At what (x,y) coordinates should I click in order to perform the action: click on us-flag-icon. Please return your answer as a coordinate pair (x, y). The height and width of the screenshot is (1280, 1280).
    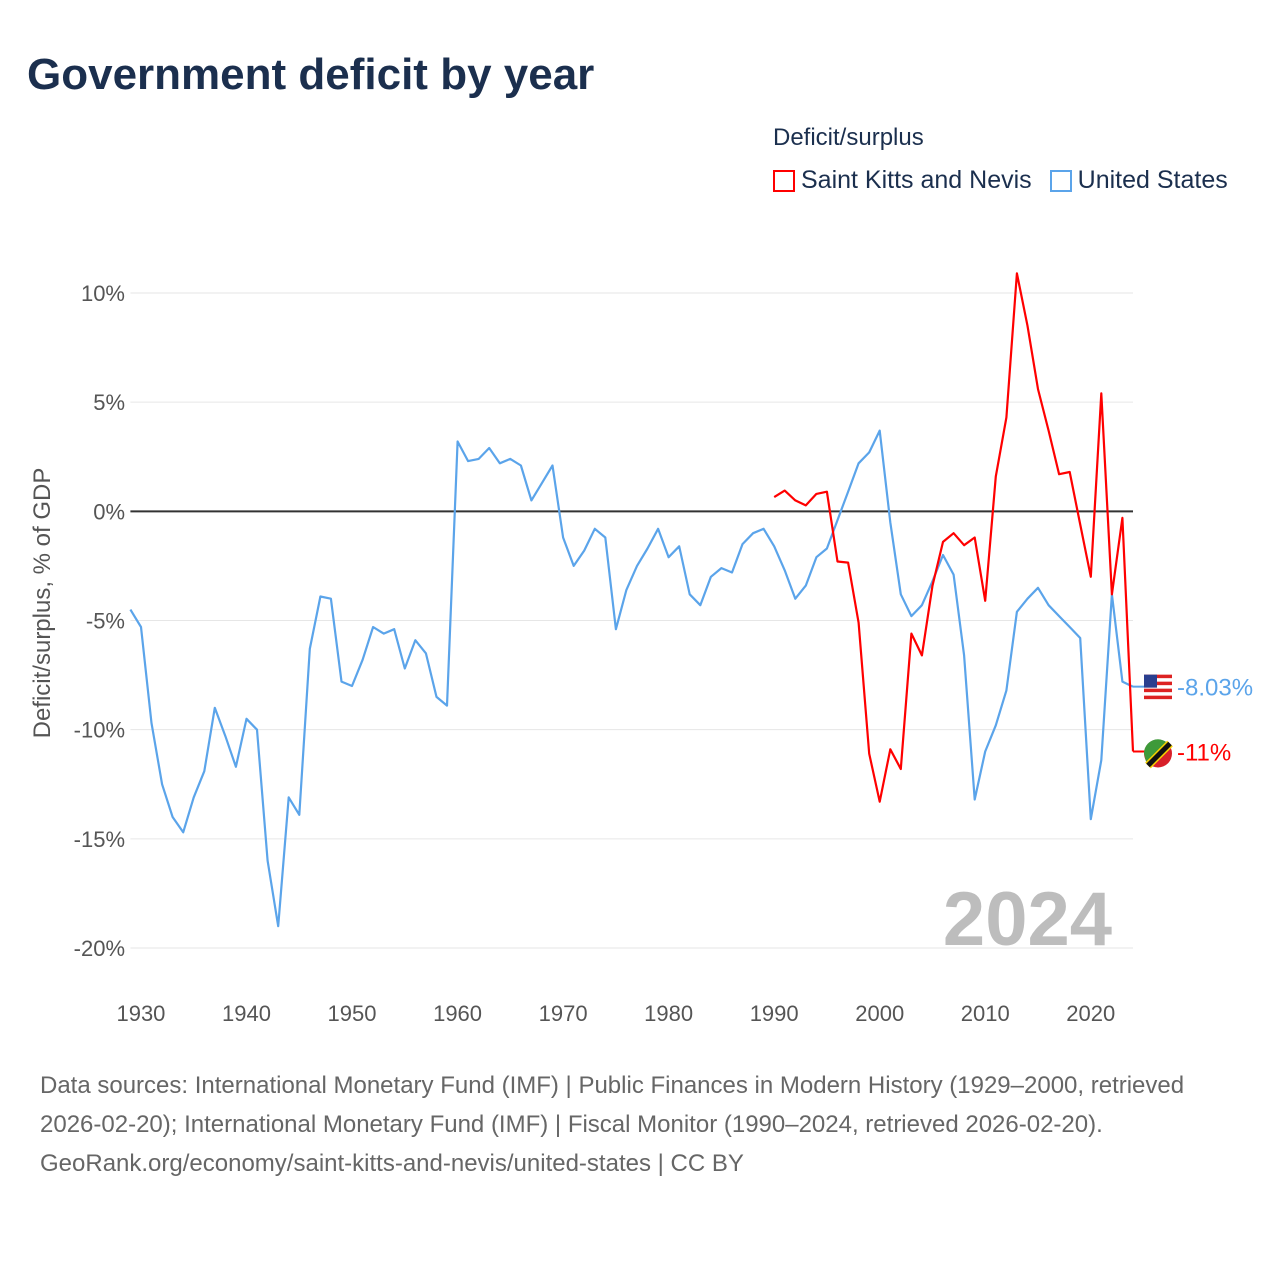
    Looking at the image, I should click on (1158, 688).